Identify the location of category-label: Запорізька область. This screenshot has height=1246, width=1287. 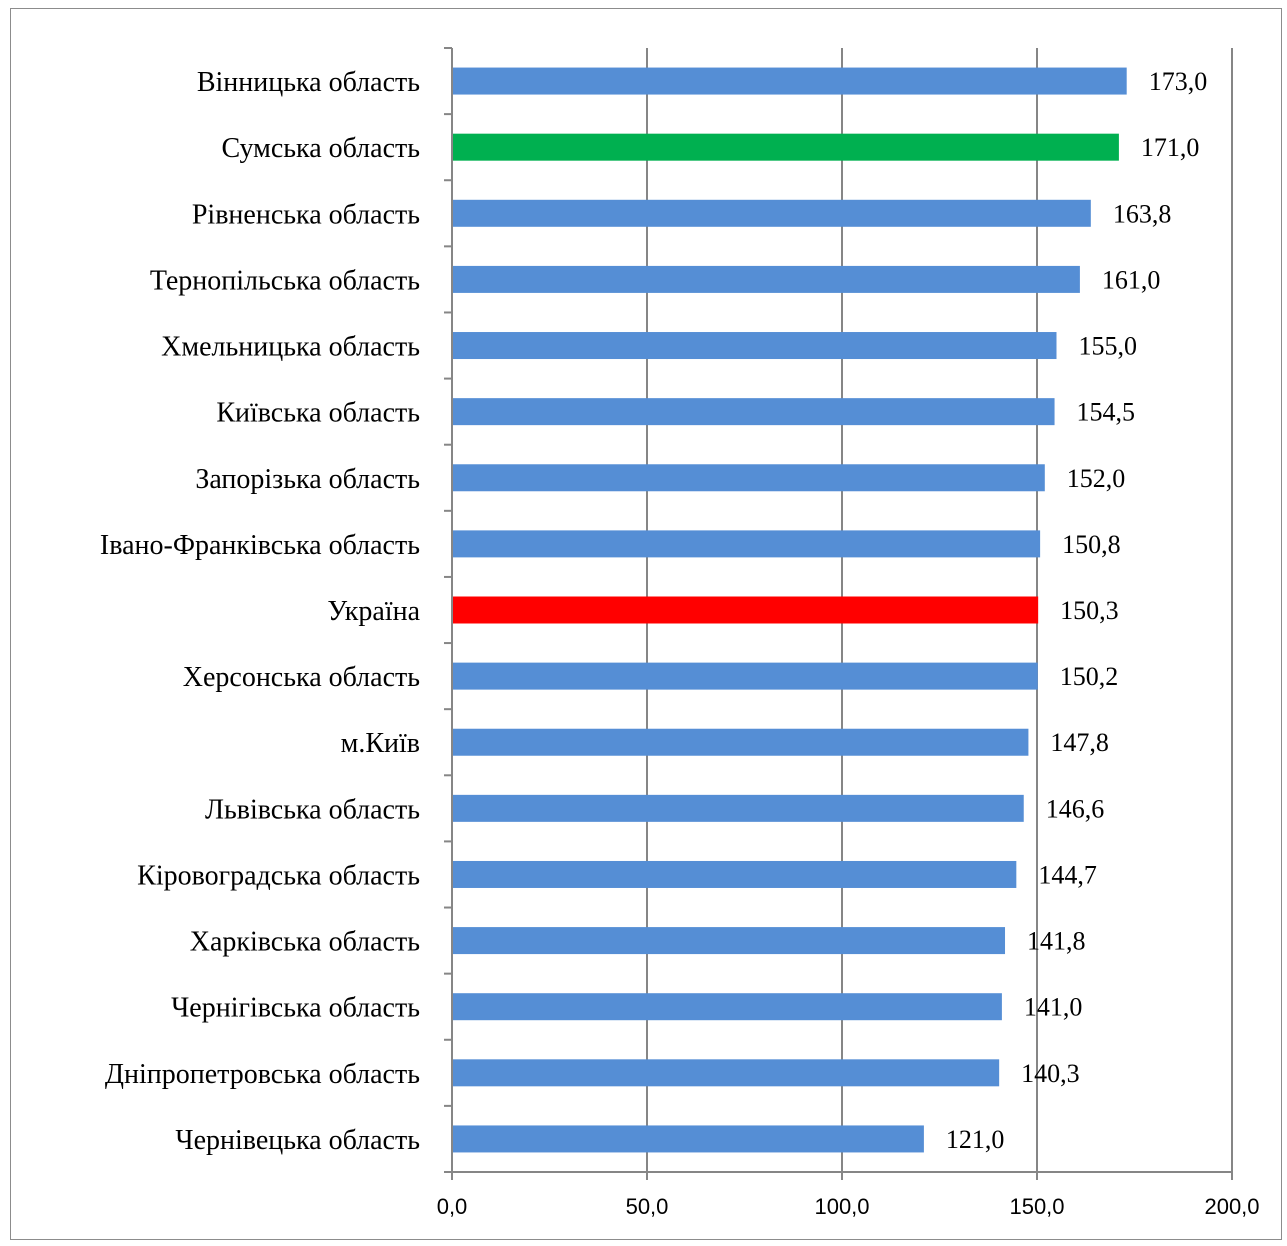
(307, 479).